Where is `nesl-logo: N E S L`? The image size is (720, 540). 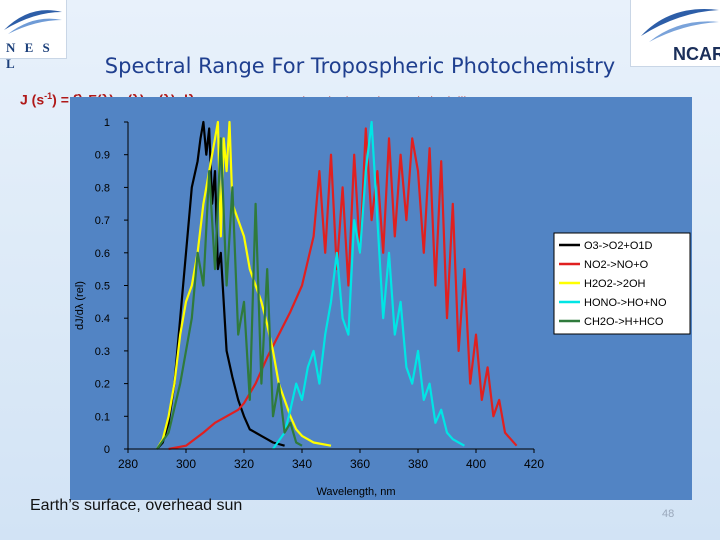 nesl-logo: N E S L is located at coordinates (33, 35).